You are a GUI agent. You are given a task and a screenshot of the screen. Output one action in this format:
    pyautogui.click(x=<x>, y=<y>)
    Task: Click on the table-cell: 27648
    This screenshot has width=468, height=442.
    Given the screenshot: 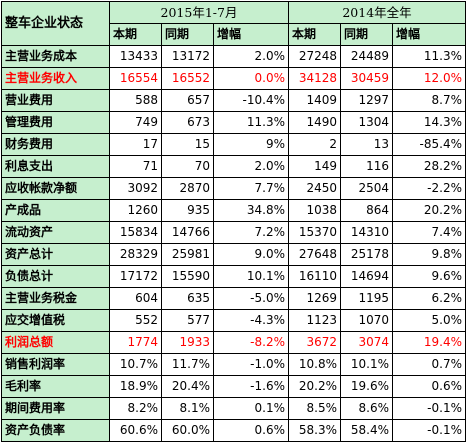 What is the action you would take?
    pyautogui.click(x=314, y=254)
    